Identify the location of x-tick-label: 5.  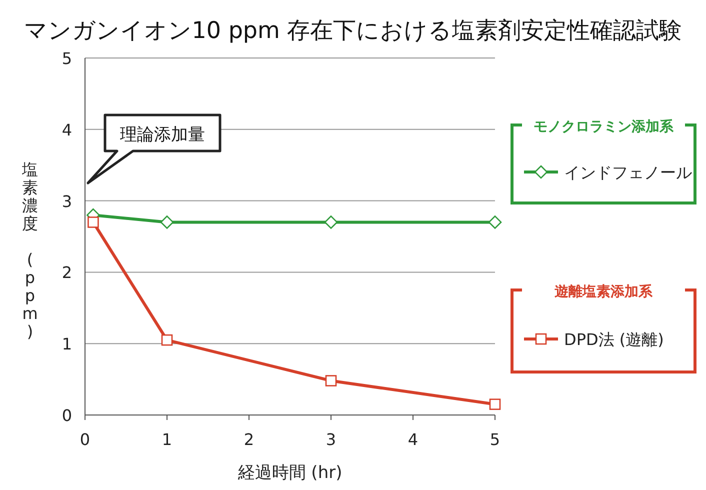
(495, 439).